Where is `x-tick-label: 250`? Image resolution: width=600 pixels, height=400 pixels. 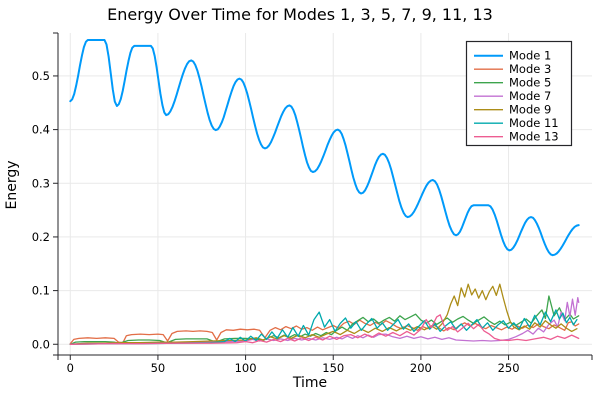
x-tick-label: 250 is located at coordinates (509, 368).